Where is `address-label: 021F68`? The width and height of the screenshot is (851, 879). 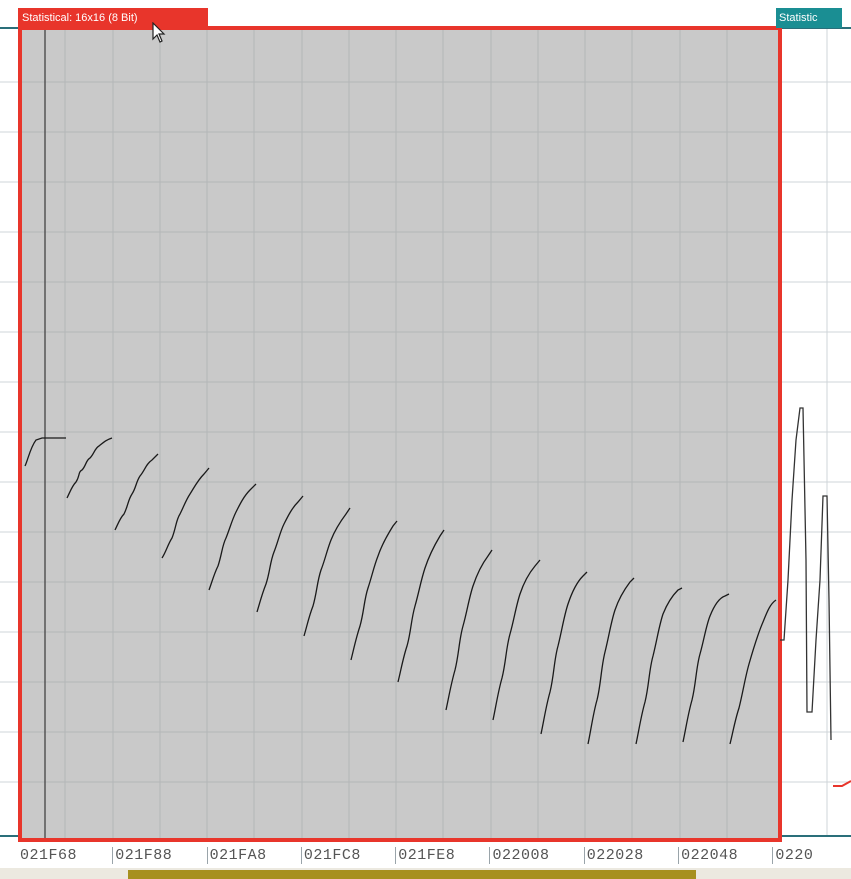
address-label: 021F68 is located at coordinates (49, 855).